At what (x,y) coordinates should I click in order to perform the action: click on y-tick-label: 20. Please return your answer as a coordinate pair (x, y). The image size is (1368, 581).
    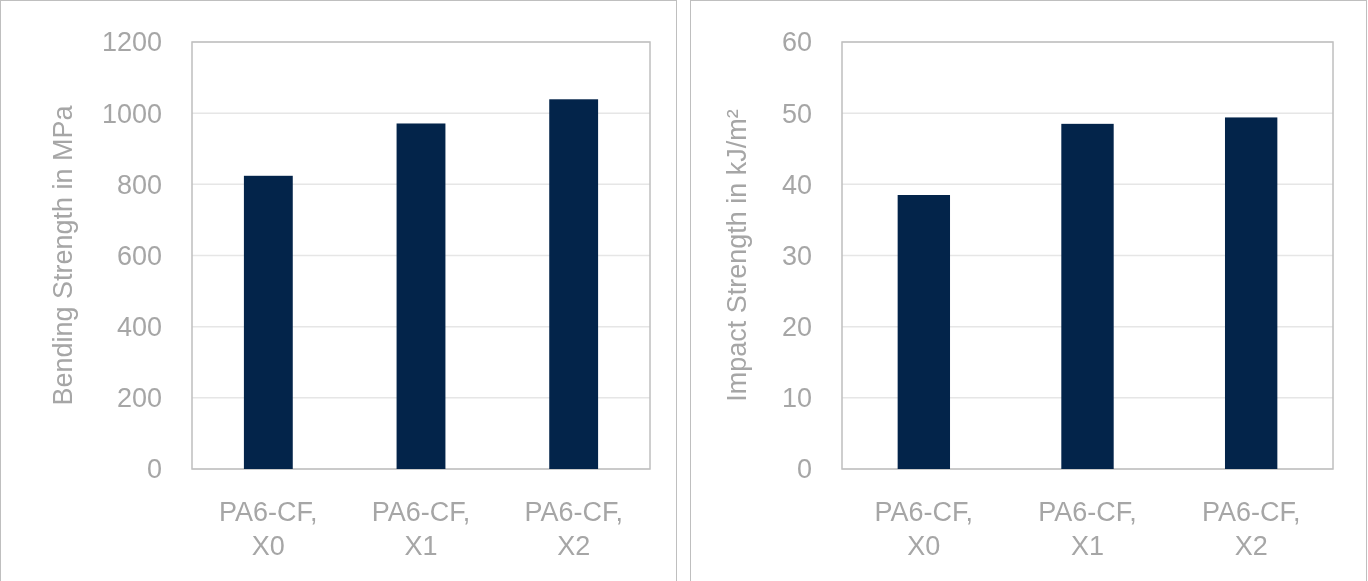
    Looking at the image, I should click on (796, 327).